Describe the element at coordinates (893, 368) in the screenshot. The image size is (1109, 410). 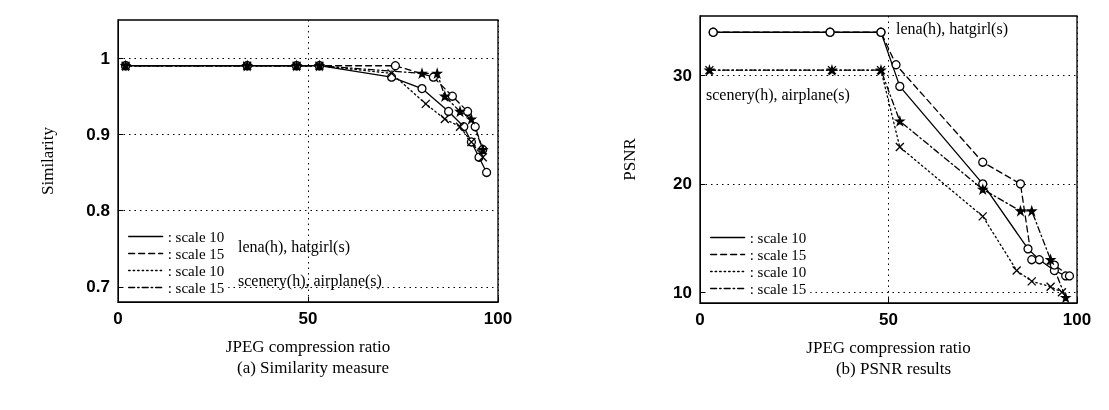
I see `text: (b) PSNR results` at that location.